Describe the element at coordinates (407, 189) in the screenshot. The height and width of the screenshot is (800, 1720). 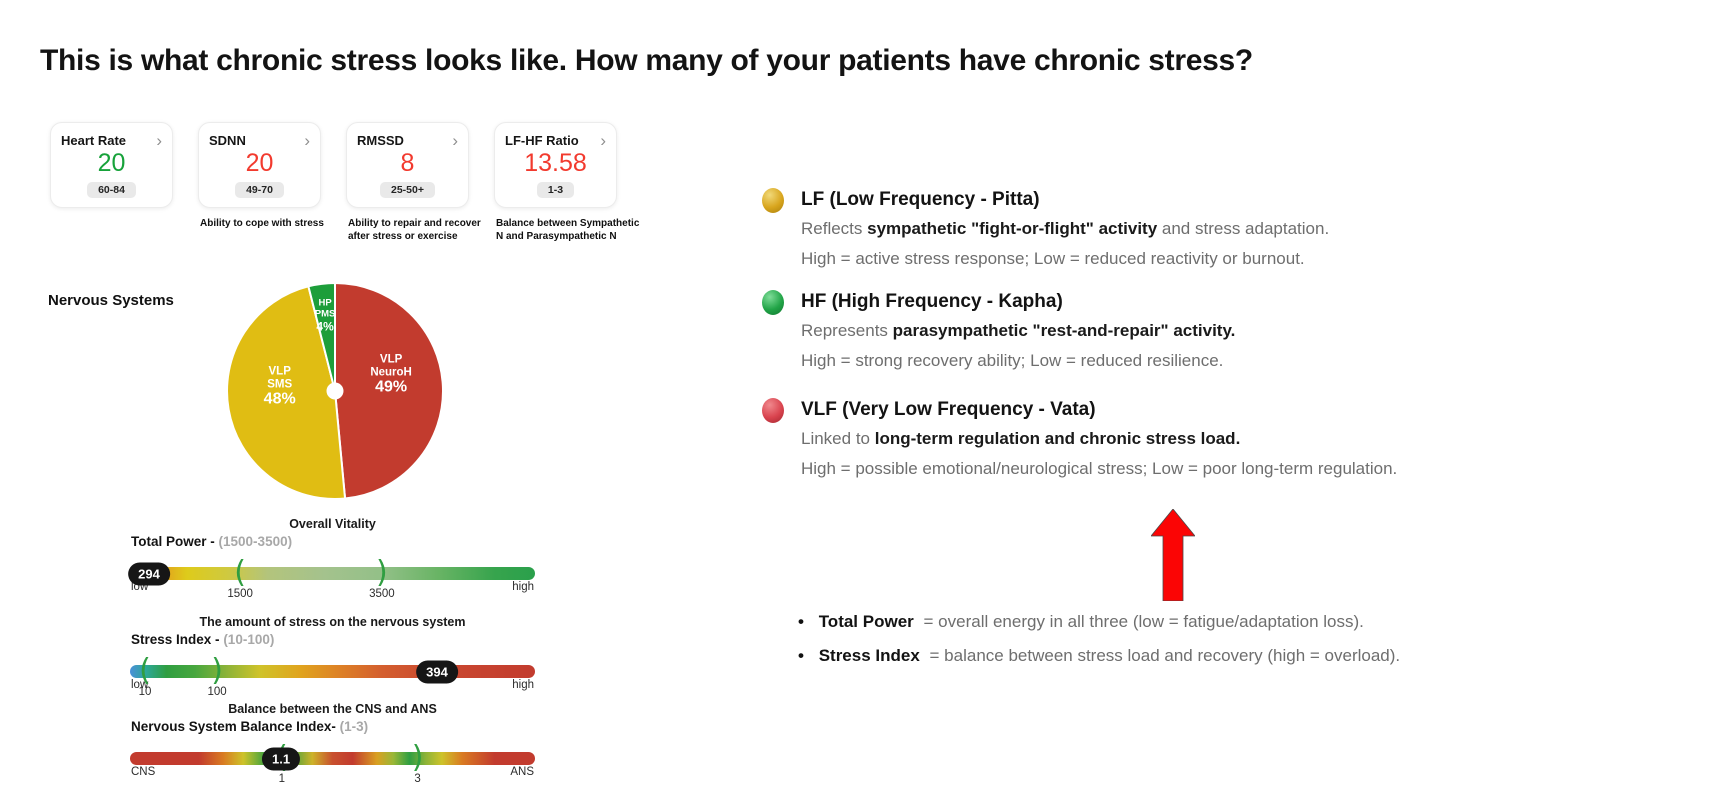
I see `card-range-badge: 25-50+` at that location.